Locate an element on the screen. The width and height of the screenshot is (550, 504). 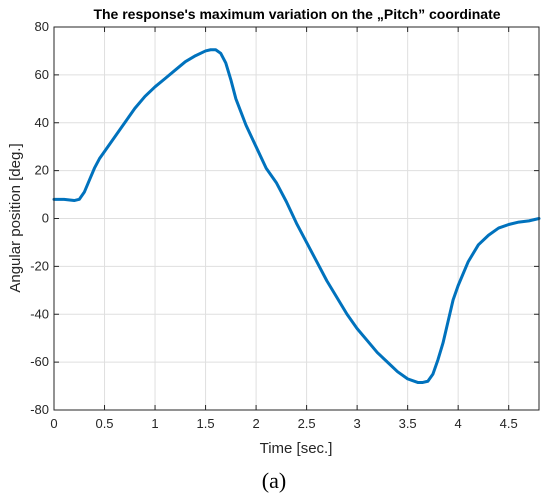
x-tick-label: 4.5 is located at coordinates (509, 423).